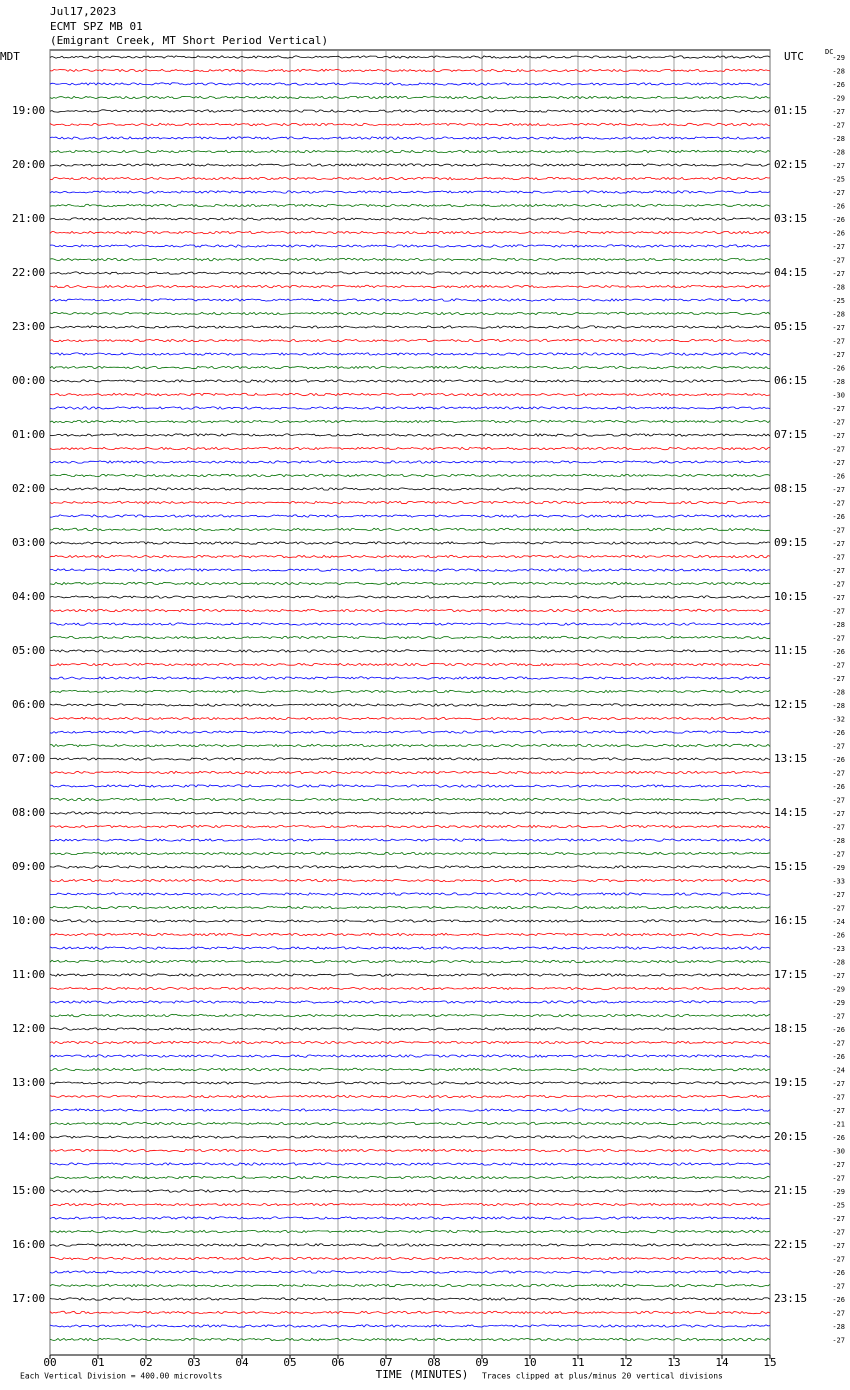 This screenshot has width=850, height=1390. Describe the element at coordinates (49, 1362) in the screenshot. I see `x-tick-label: 00` at that location.